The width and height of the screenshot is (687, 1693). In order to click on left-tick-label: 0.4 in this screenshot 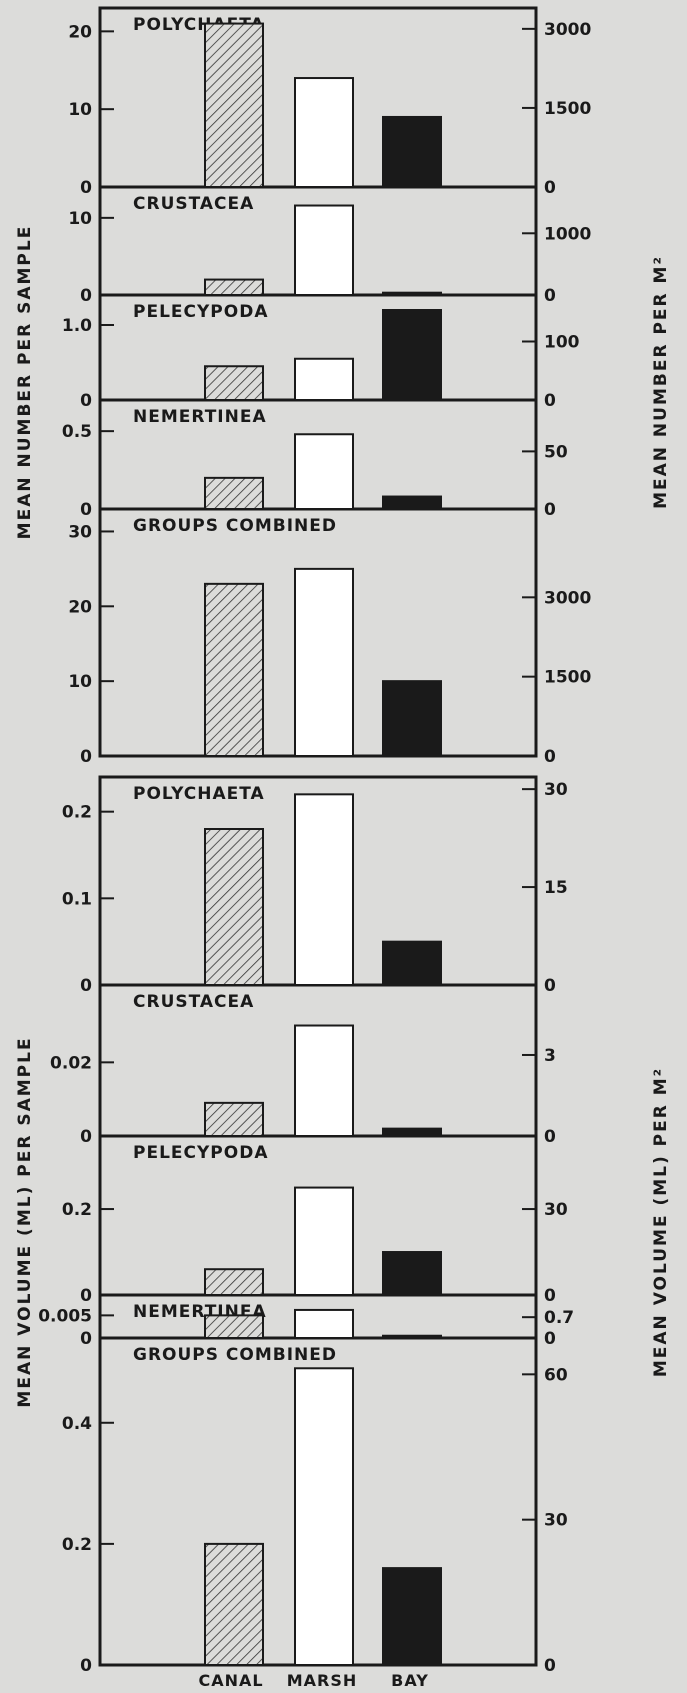, I will do `click(77, 1424)`.